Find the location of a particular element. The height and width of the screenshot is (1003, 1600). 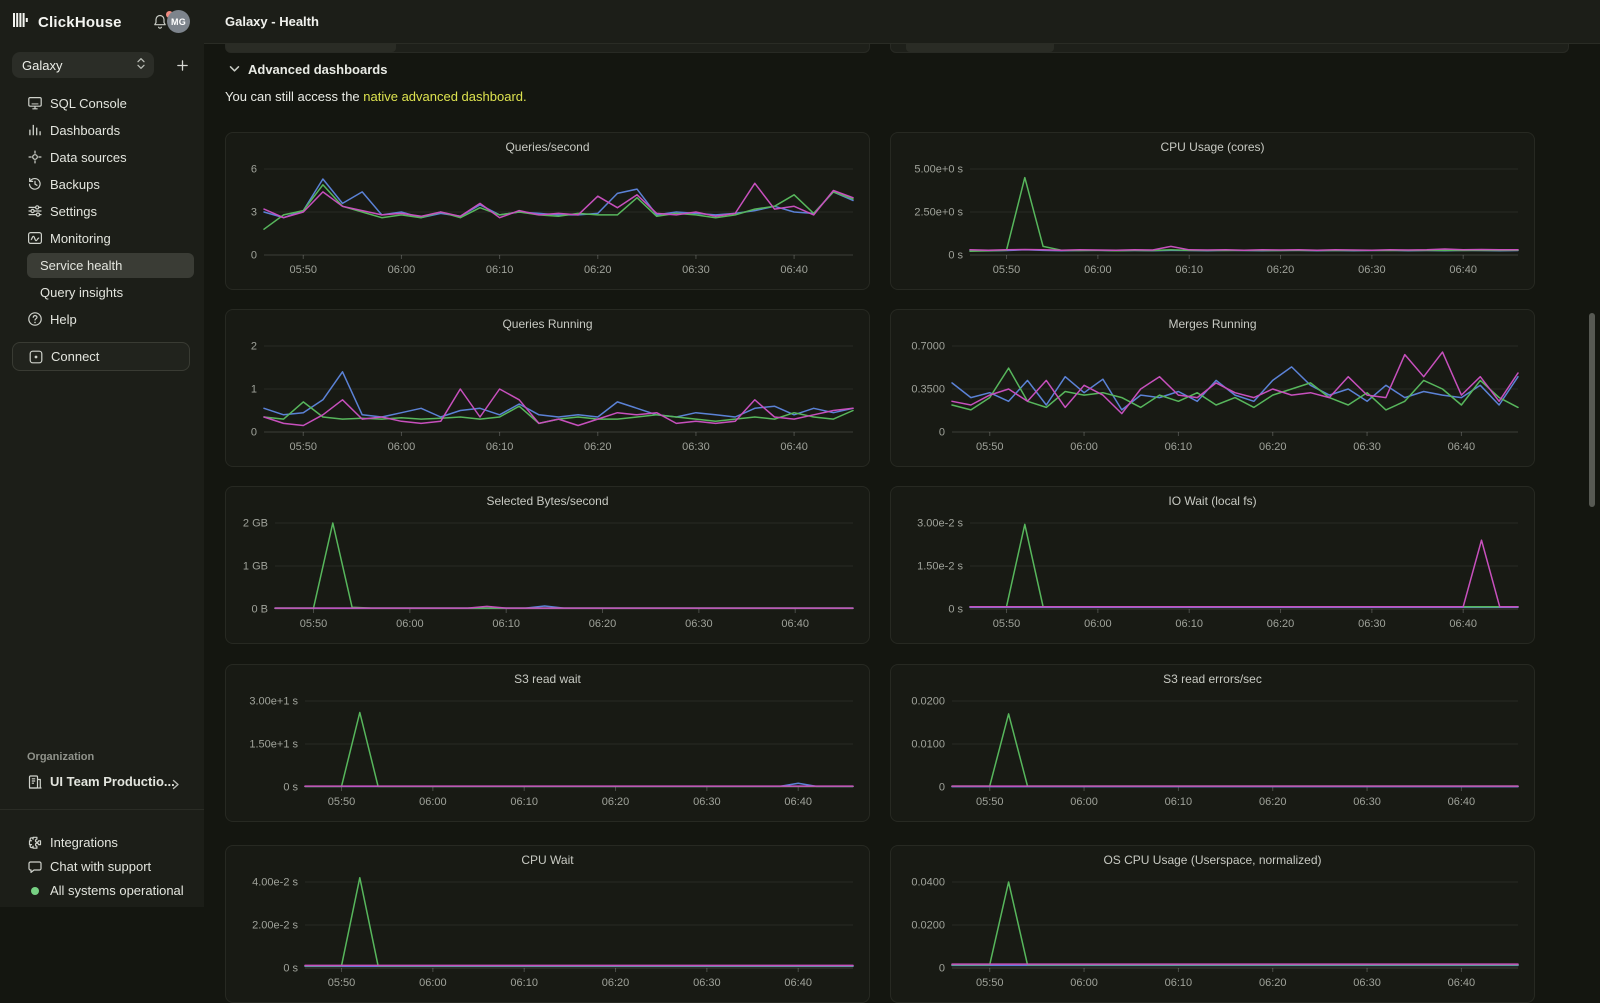

sidebar-item-dashboards: Dashboards is located at coordinates (102, 130).